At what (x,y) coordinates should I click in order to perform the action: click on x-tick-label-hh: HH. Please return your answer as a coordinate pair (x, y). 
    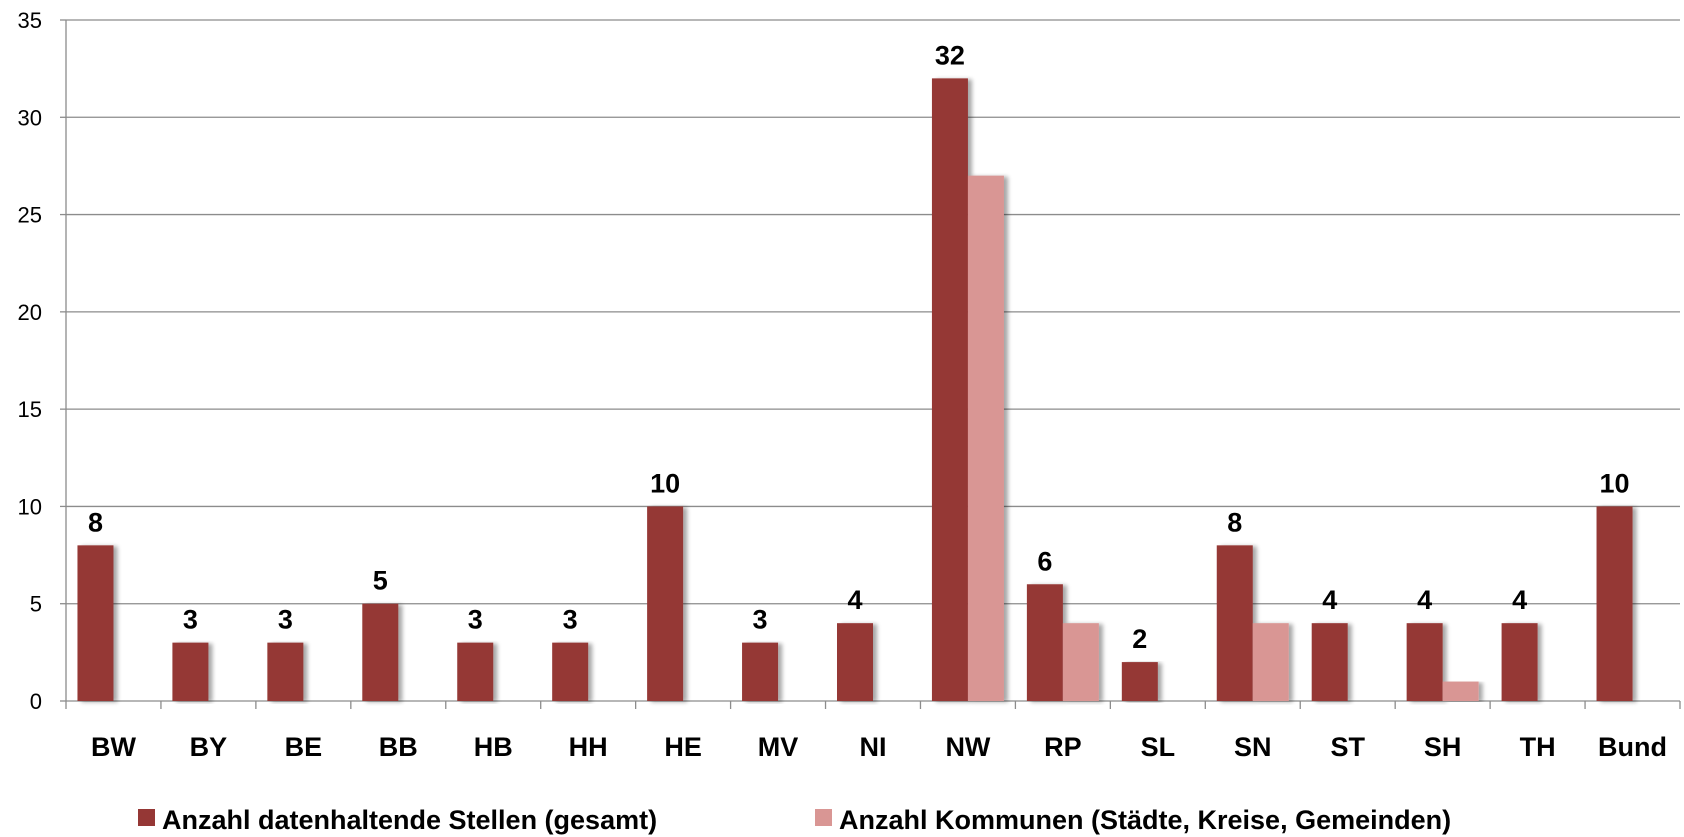
    Looking at the image, I should click on (588, 747).